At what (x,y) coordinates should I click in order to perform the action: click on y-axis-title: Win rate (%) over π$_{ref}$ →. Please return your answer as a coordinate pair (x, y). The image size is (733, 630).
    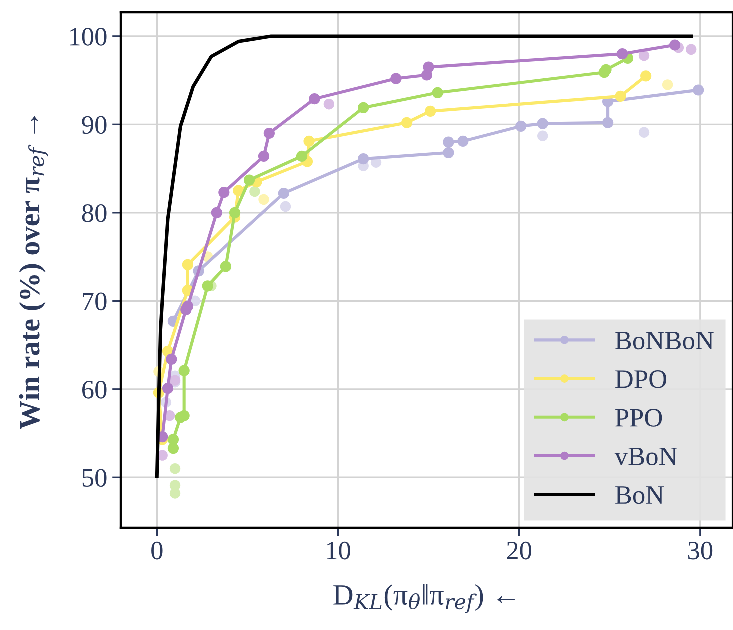
    Looking at the image, I should click on (33, 273).